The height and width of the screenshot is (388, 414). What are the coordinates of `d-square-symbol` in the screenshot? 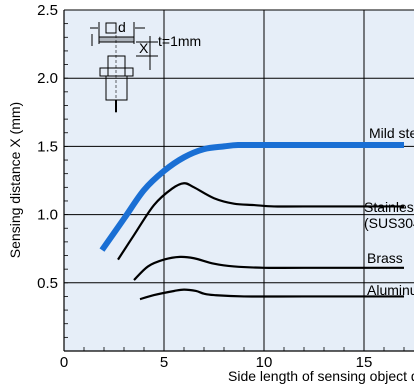 It's located at (111, 28).